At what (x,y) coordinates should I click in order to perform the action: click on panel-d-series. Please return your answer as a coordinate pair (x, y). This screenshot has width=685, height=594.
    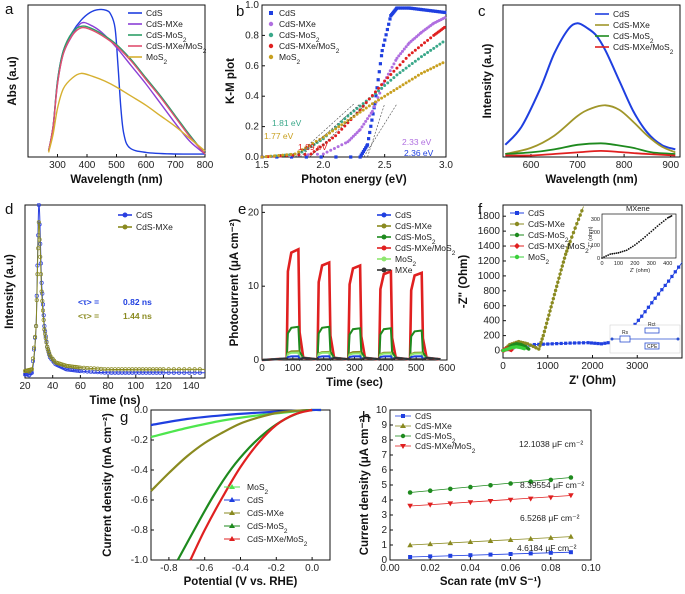
    Looking at the image, I should click on (113, 297).